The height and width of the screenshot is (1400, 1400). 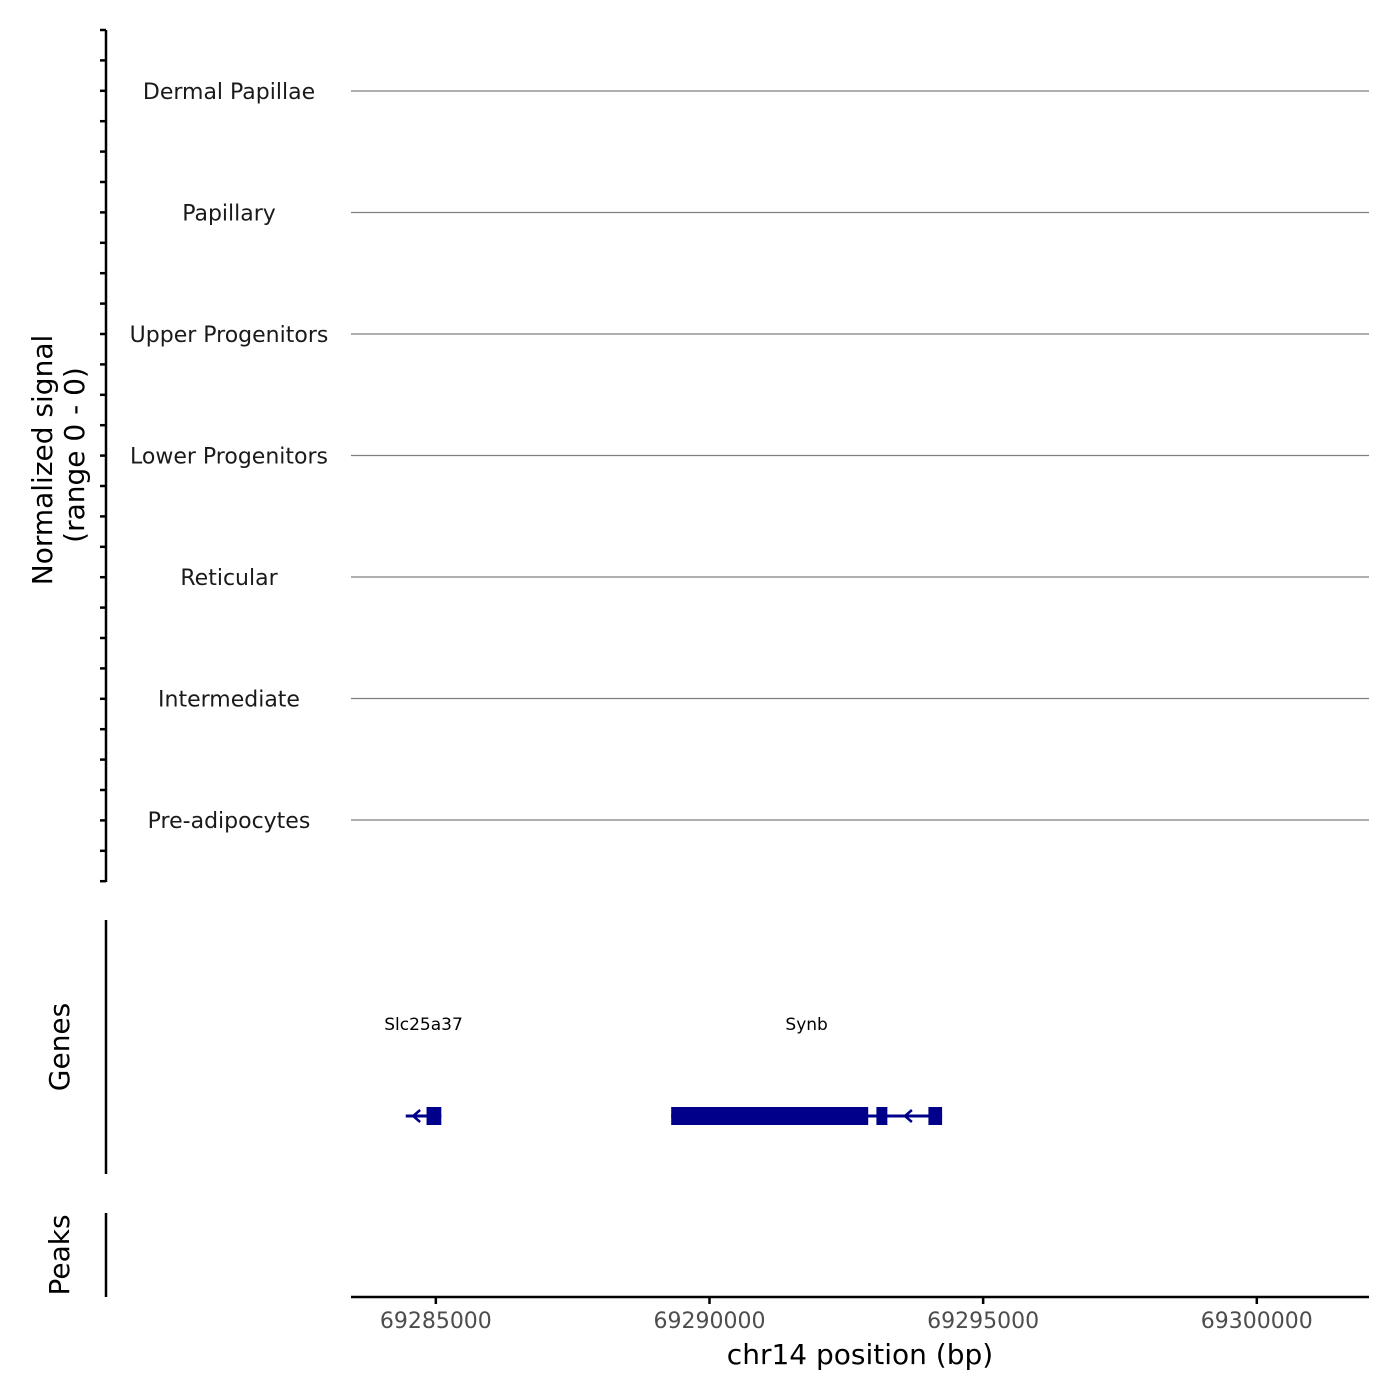 What do you see at coordinates (983, 1321) in the screenshot?
I see `x-tick-label: 69295000` at bounding box center [983, 1321].